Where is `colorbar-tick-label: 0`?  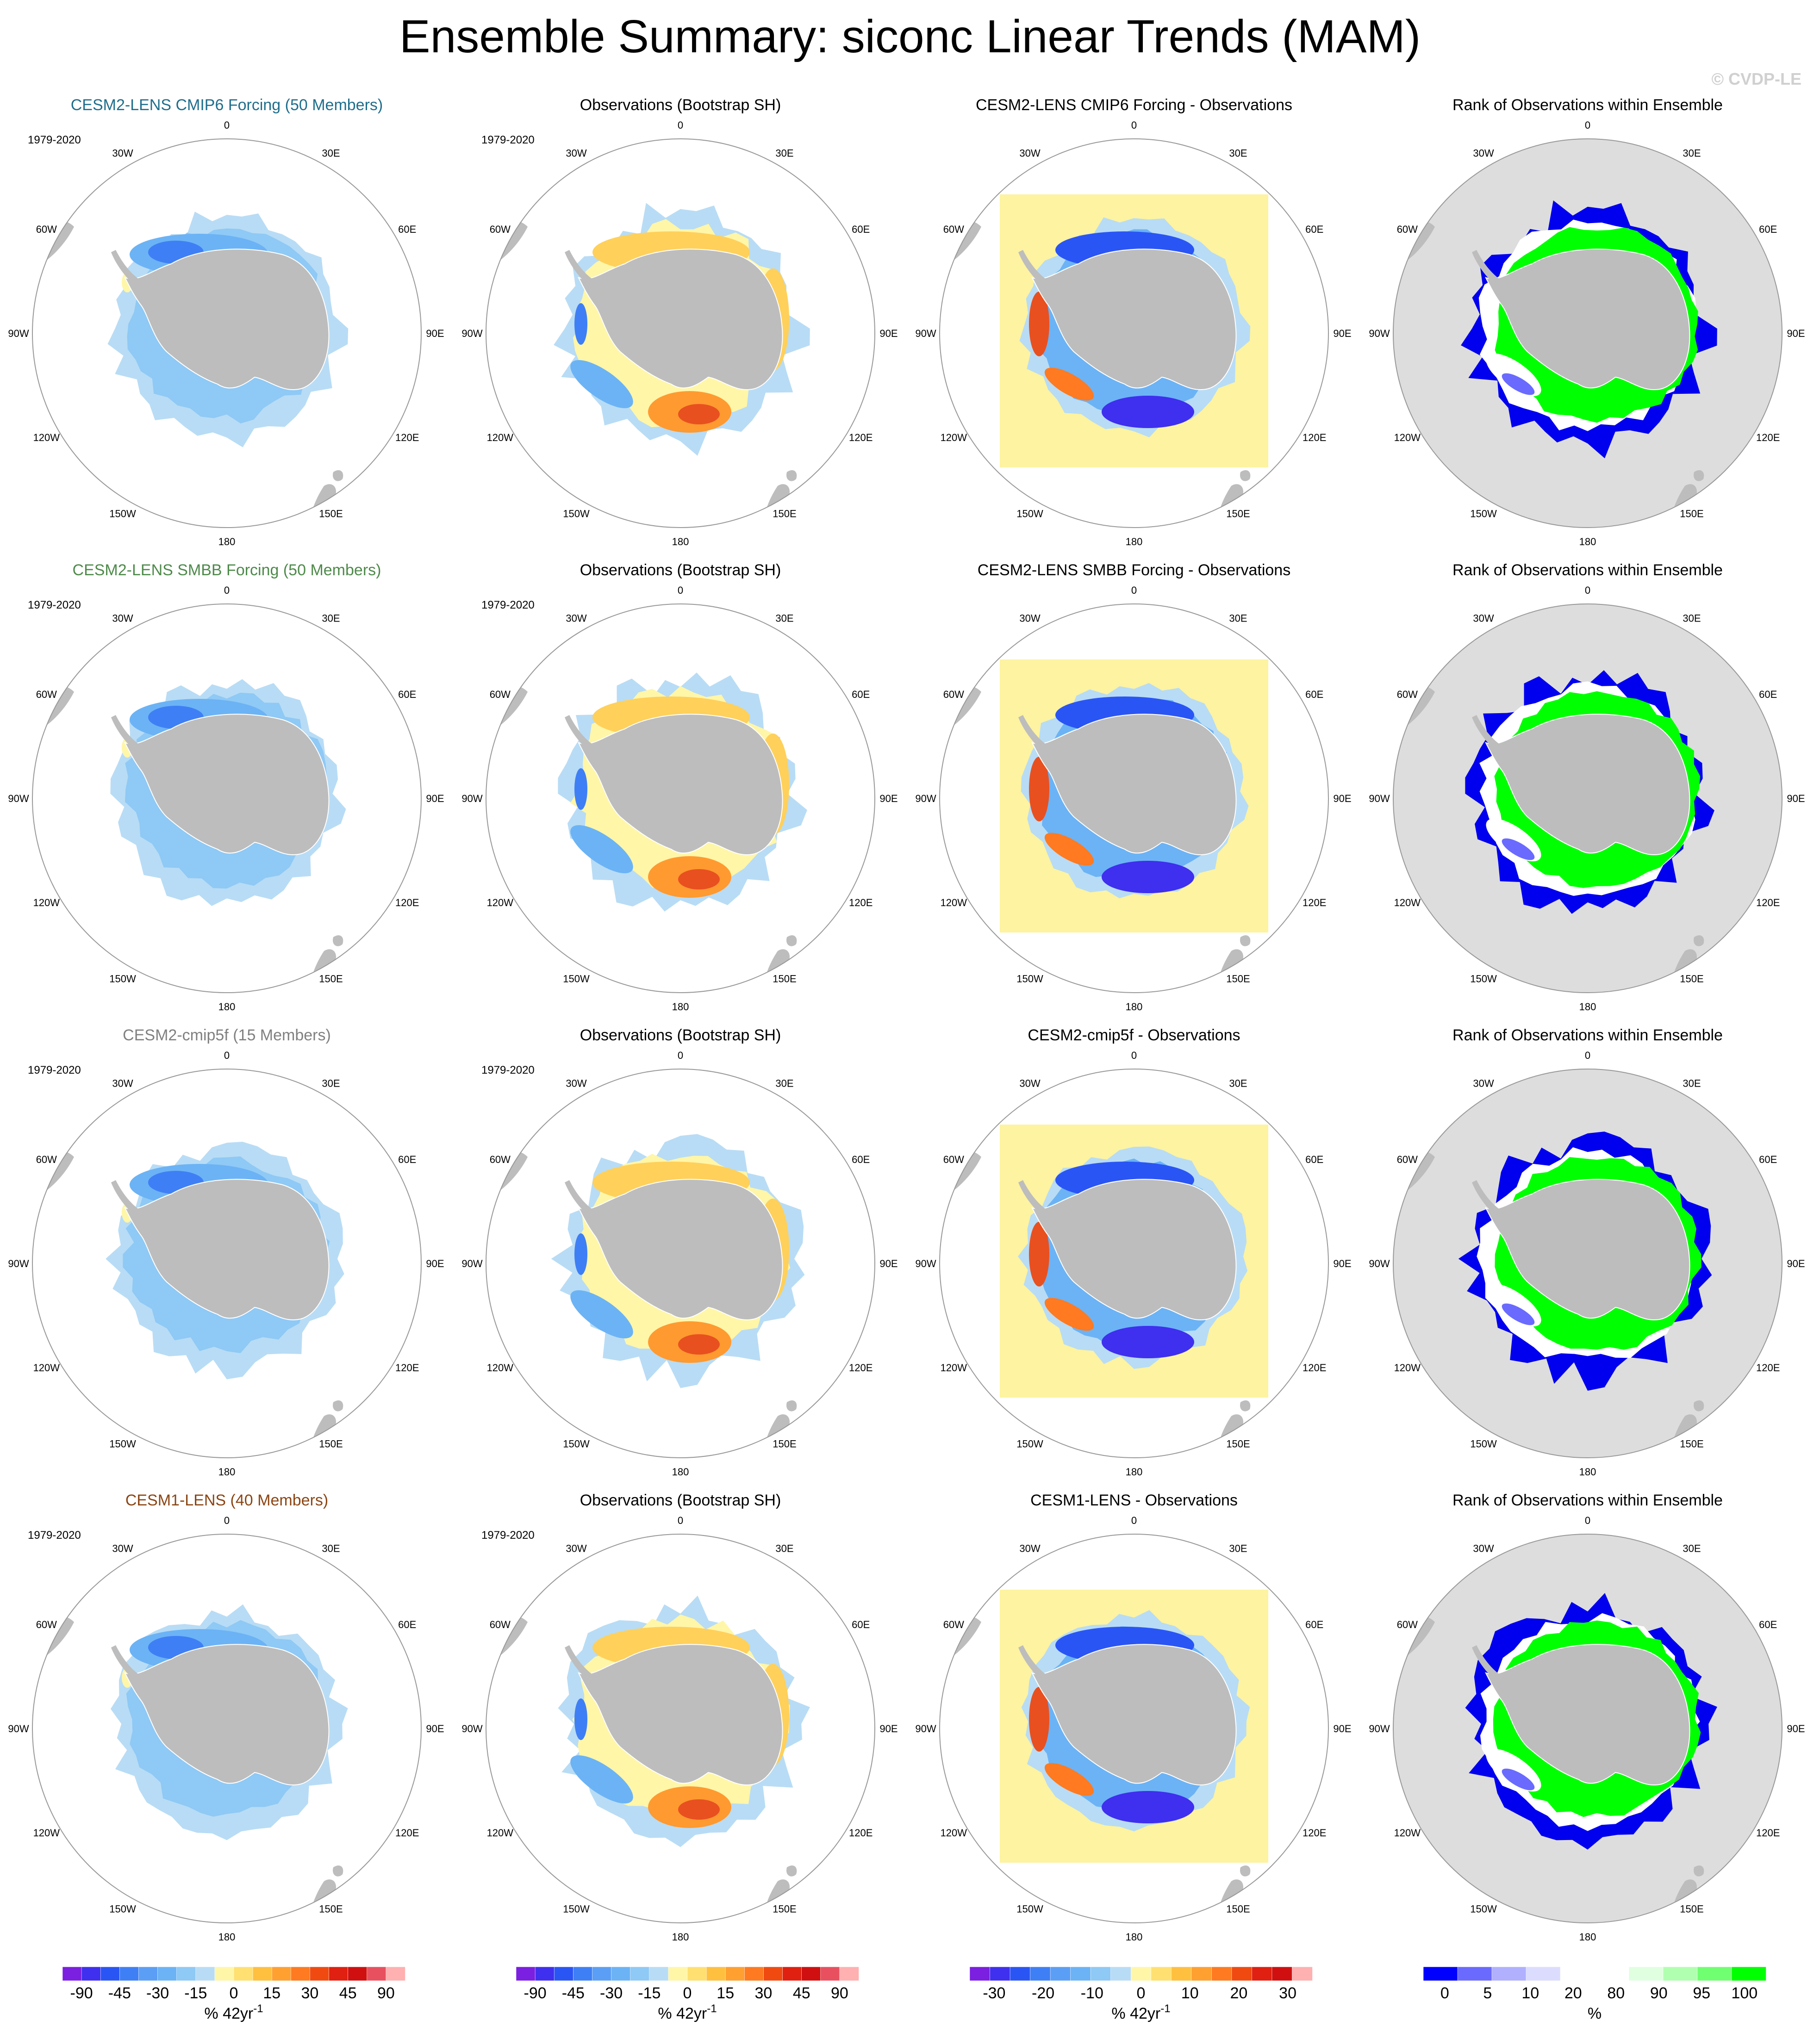 colorbar-tick-label: 0 is located at coordinates (234, 1993).